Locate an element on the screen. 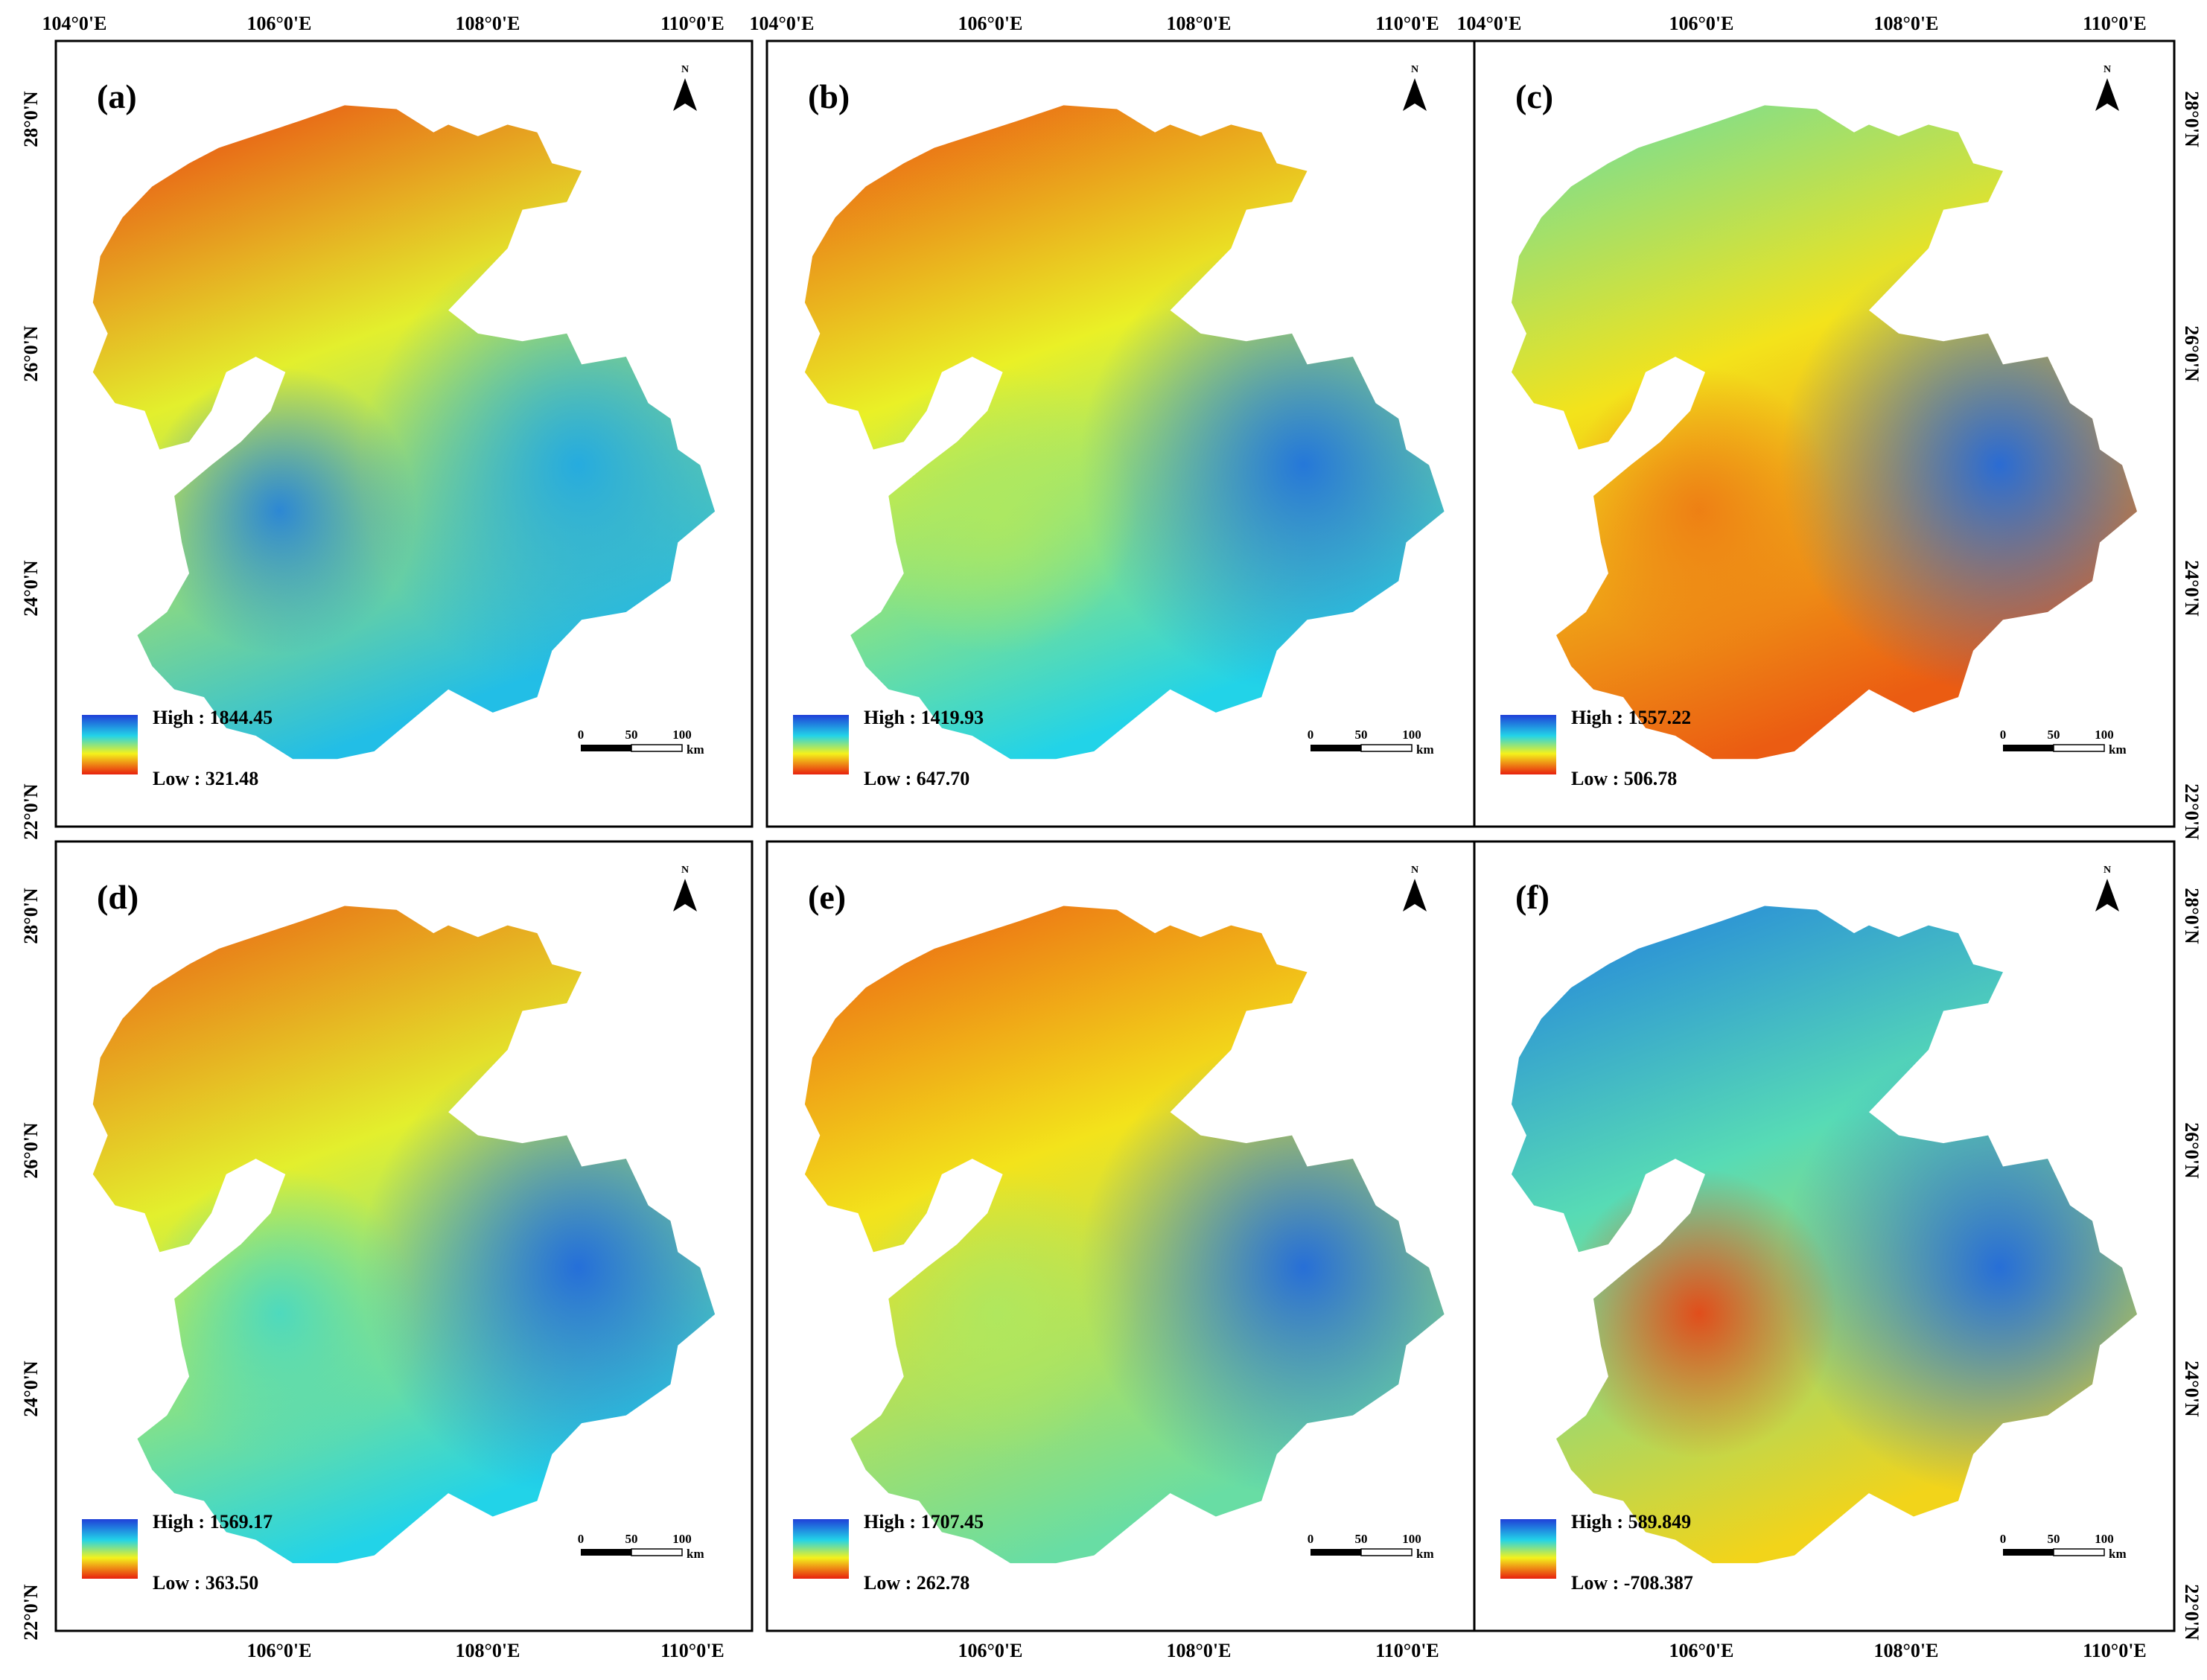  left-axis-tick-label: 24°0'N is located at coordinates (31, 588).